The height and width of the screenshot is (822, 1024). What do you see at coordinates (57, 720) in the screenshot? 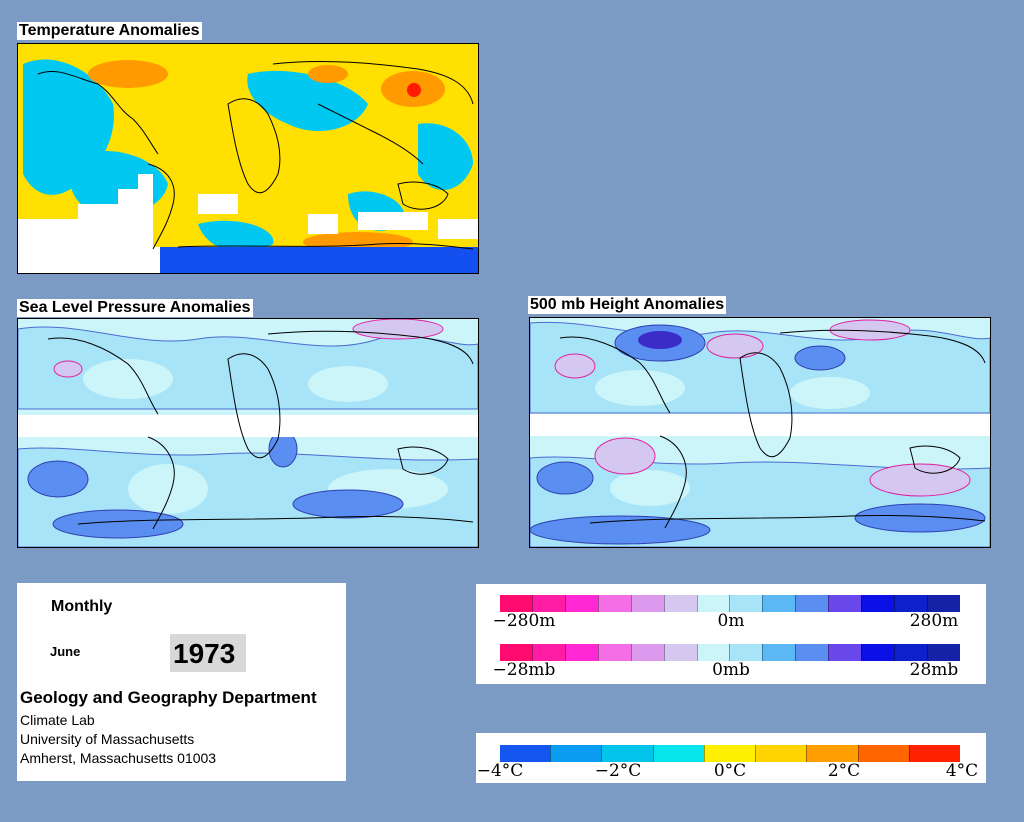
I see `address-line-1: Climate Lab` at bounding box center [57, 720].